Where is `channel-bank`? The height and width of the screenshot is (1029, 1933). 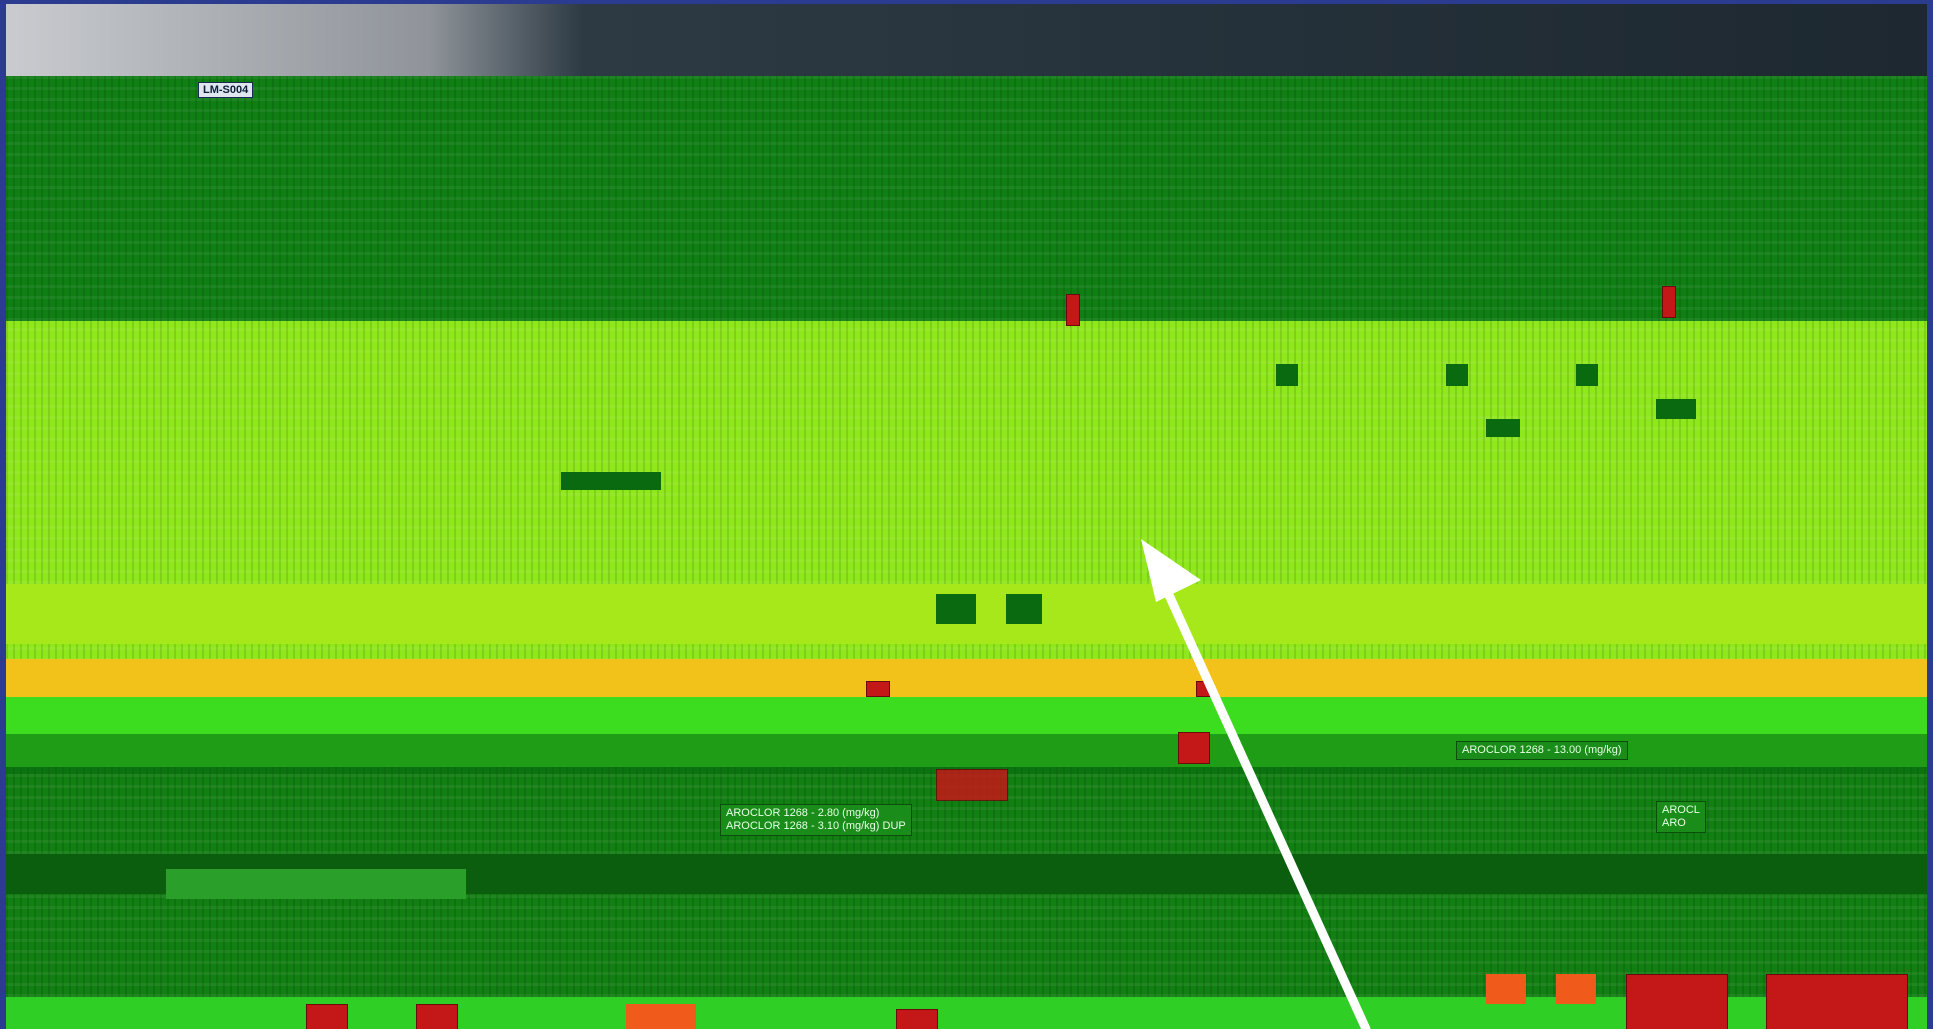 channel-bank is located at coordinates (316, 884).